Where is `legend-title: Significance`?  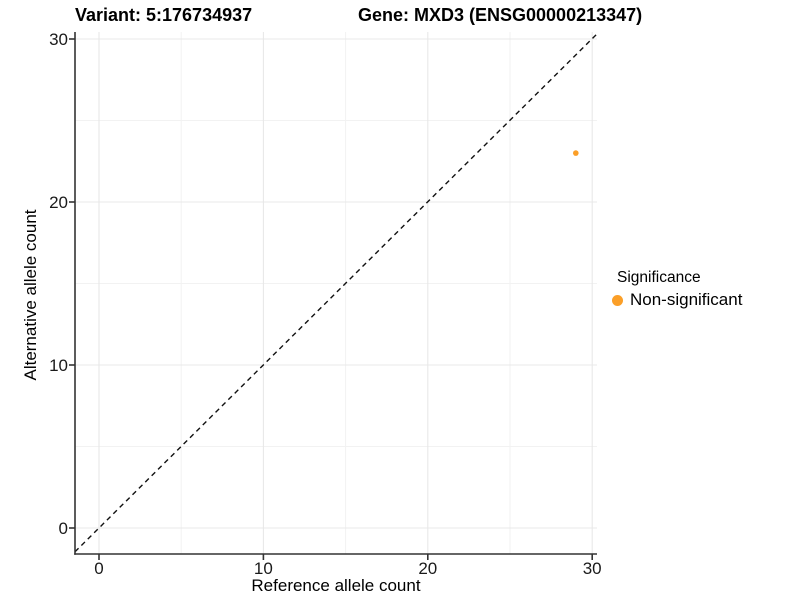 legend-title: Significance is located at coordinates (659, 277).